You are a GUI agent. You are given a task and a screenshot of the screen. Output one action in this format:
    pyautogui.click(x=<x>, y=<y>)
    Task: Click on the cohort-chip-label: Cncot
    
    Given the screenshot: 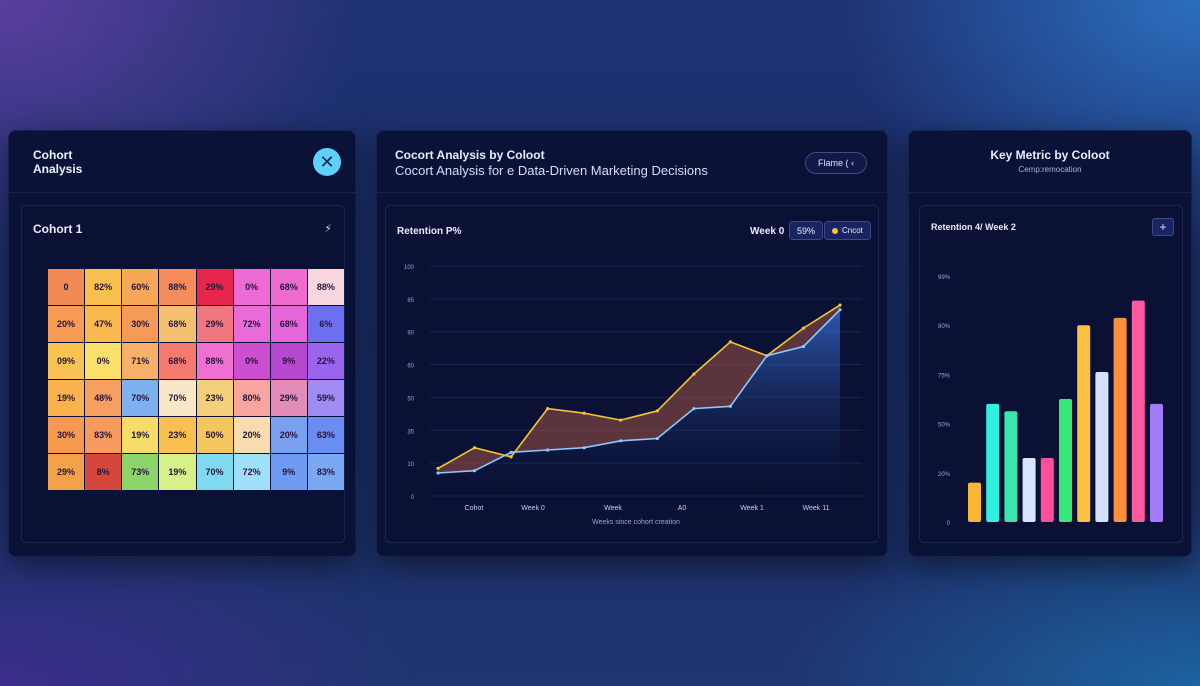 What is the action you would take?
    pyautogui.click(x=852, y=230)
    